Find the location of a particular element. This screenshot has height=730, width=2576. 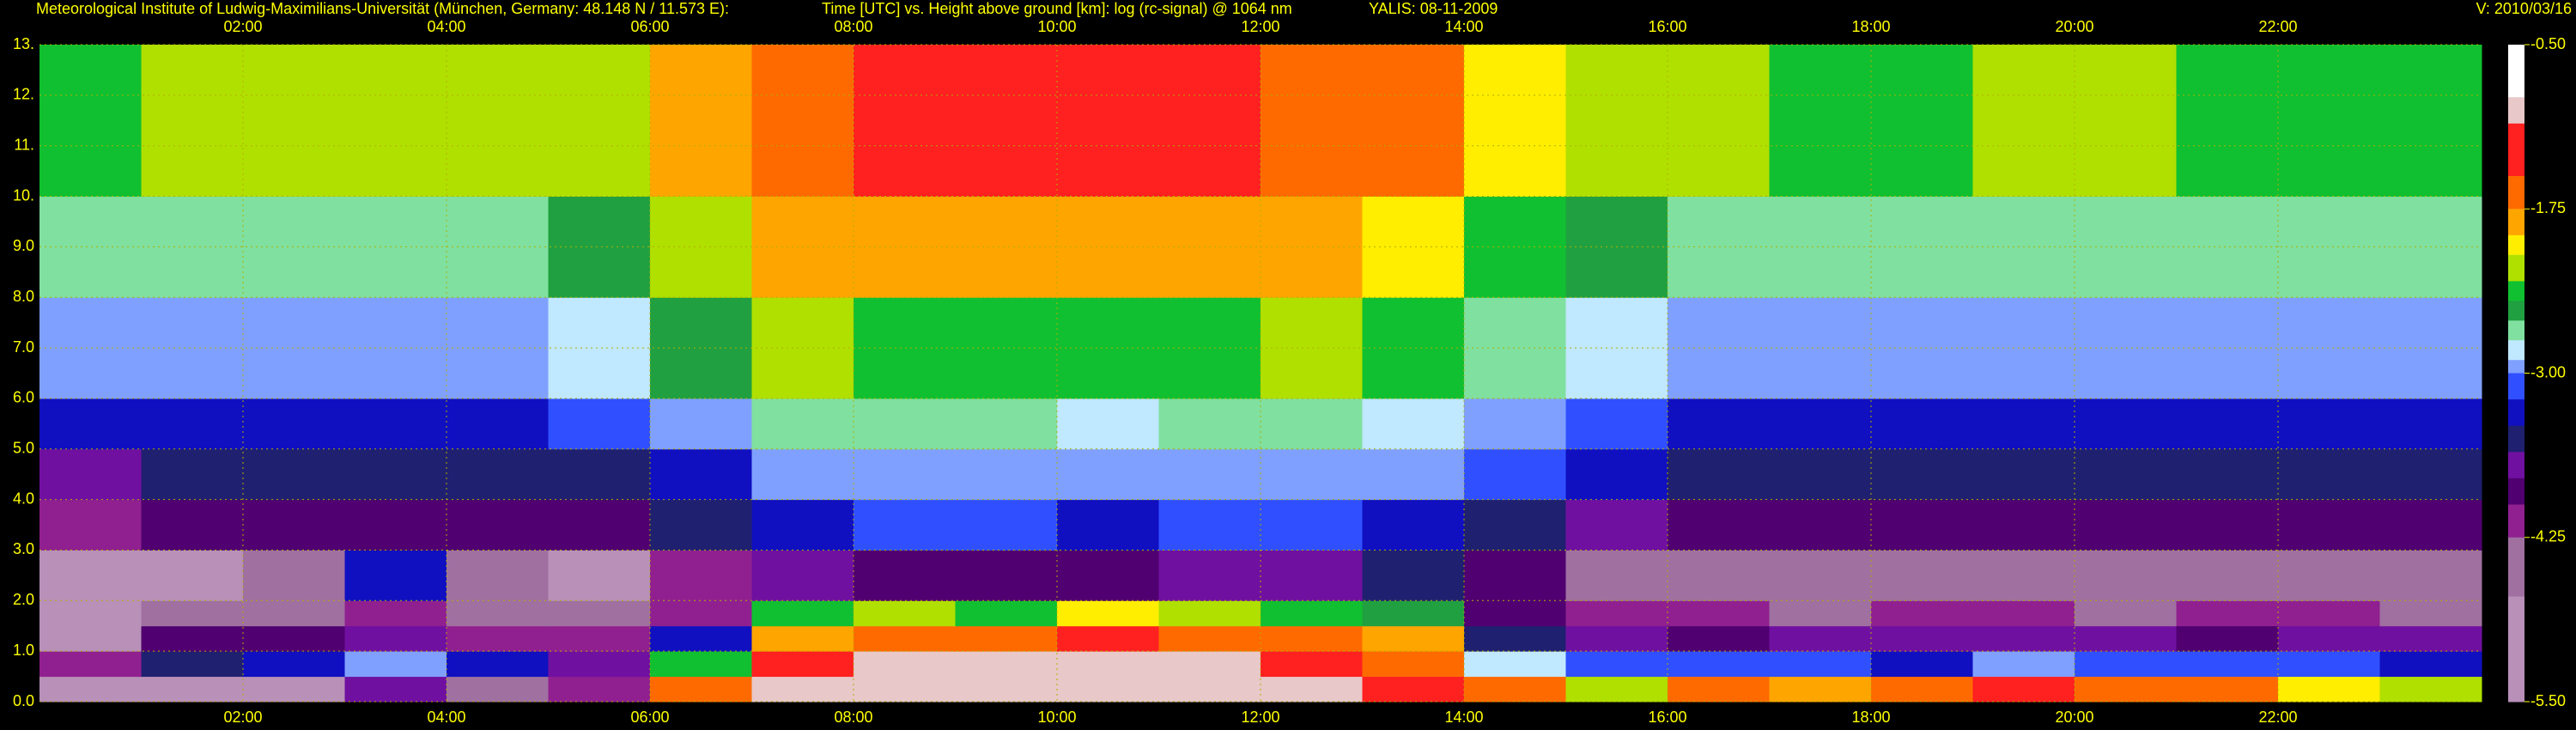

y-tick-label: 9.0 is located at coordinates (23, 245).